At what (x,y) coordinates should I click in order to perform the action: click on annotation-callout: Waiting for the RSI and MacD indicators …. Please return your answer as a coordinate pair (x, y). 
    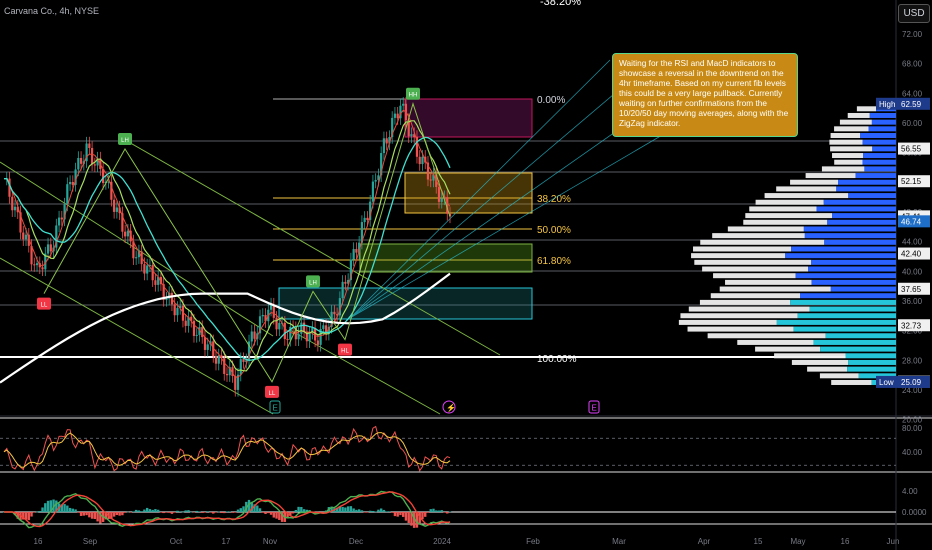
    Looking at the image, I should click on (705, 95).